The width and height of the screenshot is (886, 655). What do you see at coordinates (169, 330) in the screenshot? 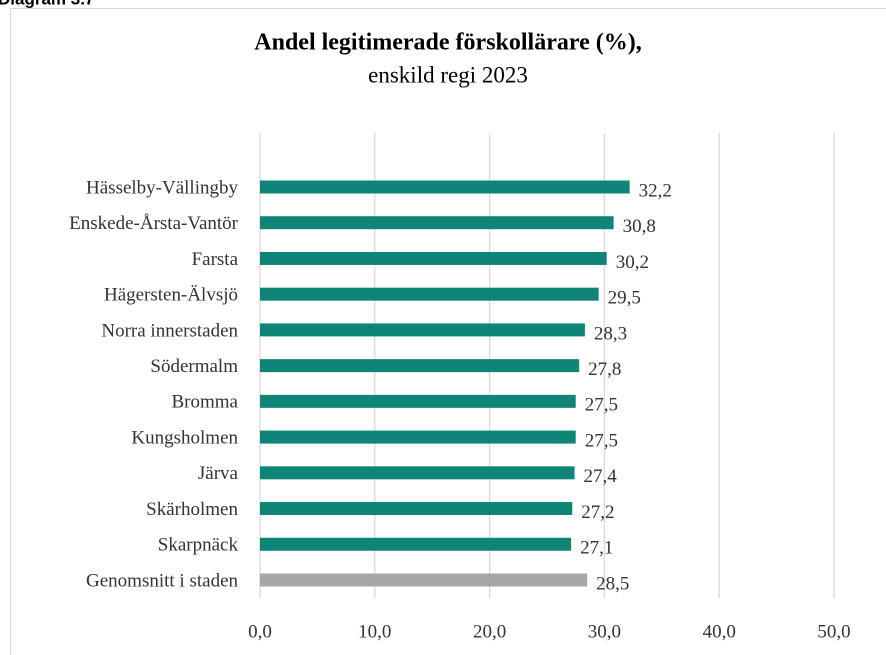
I see `y-tick-label: Norra innerstaden` at bounding box center [169, 330].